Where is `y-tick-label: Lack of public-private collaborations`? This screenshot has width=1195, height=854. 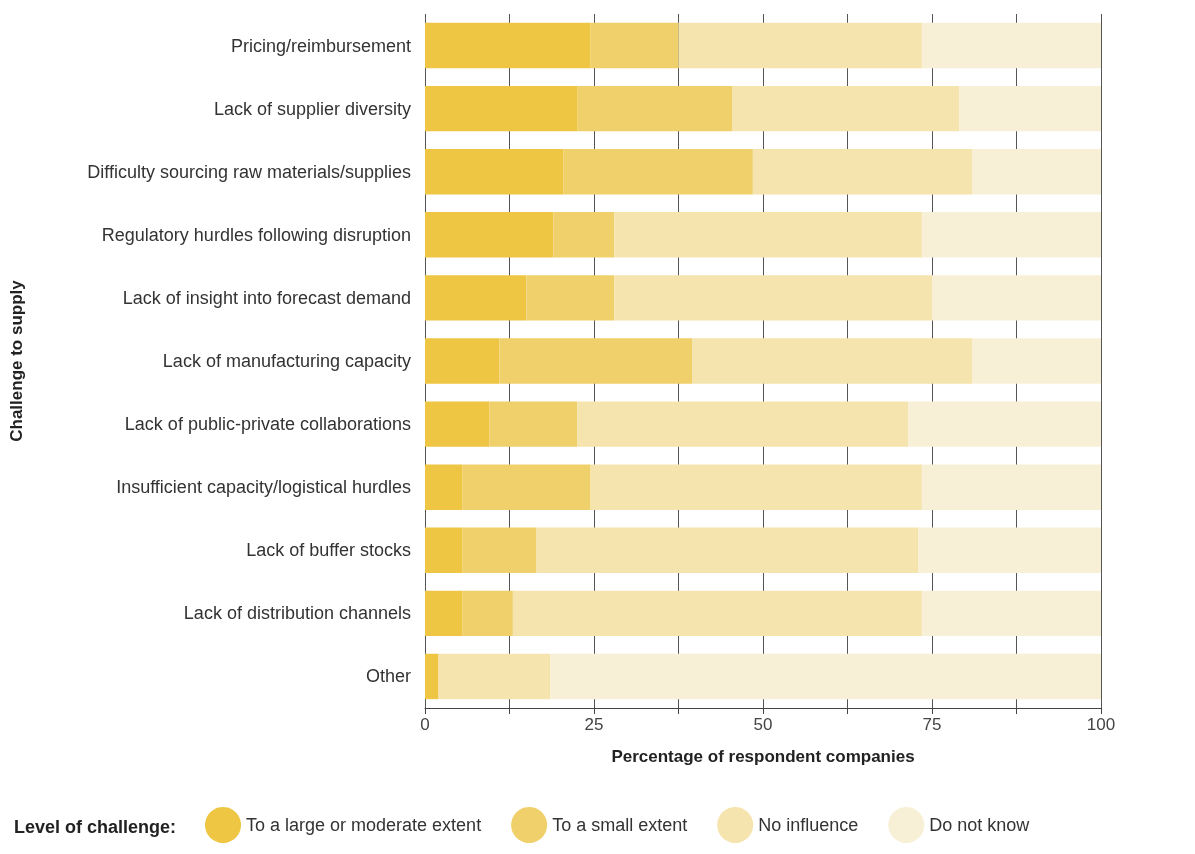
y-tick-label: Lack of public-private collaborations is located at coordinates (267, 424).